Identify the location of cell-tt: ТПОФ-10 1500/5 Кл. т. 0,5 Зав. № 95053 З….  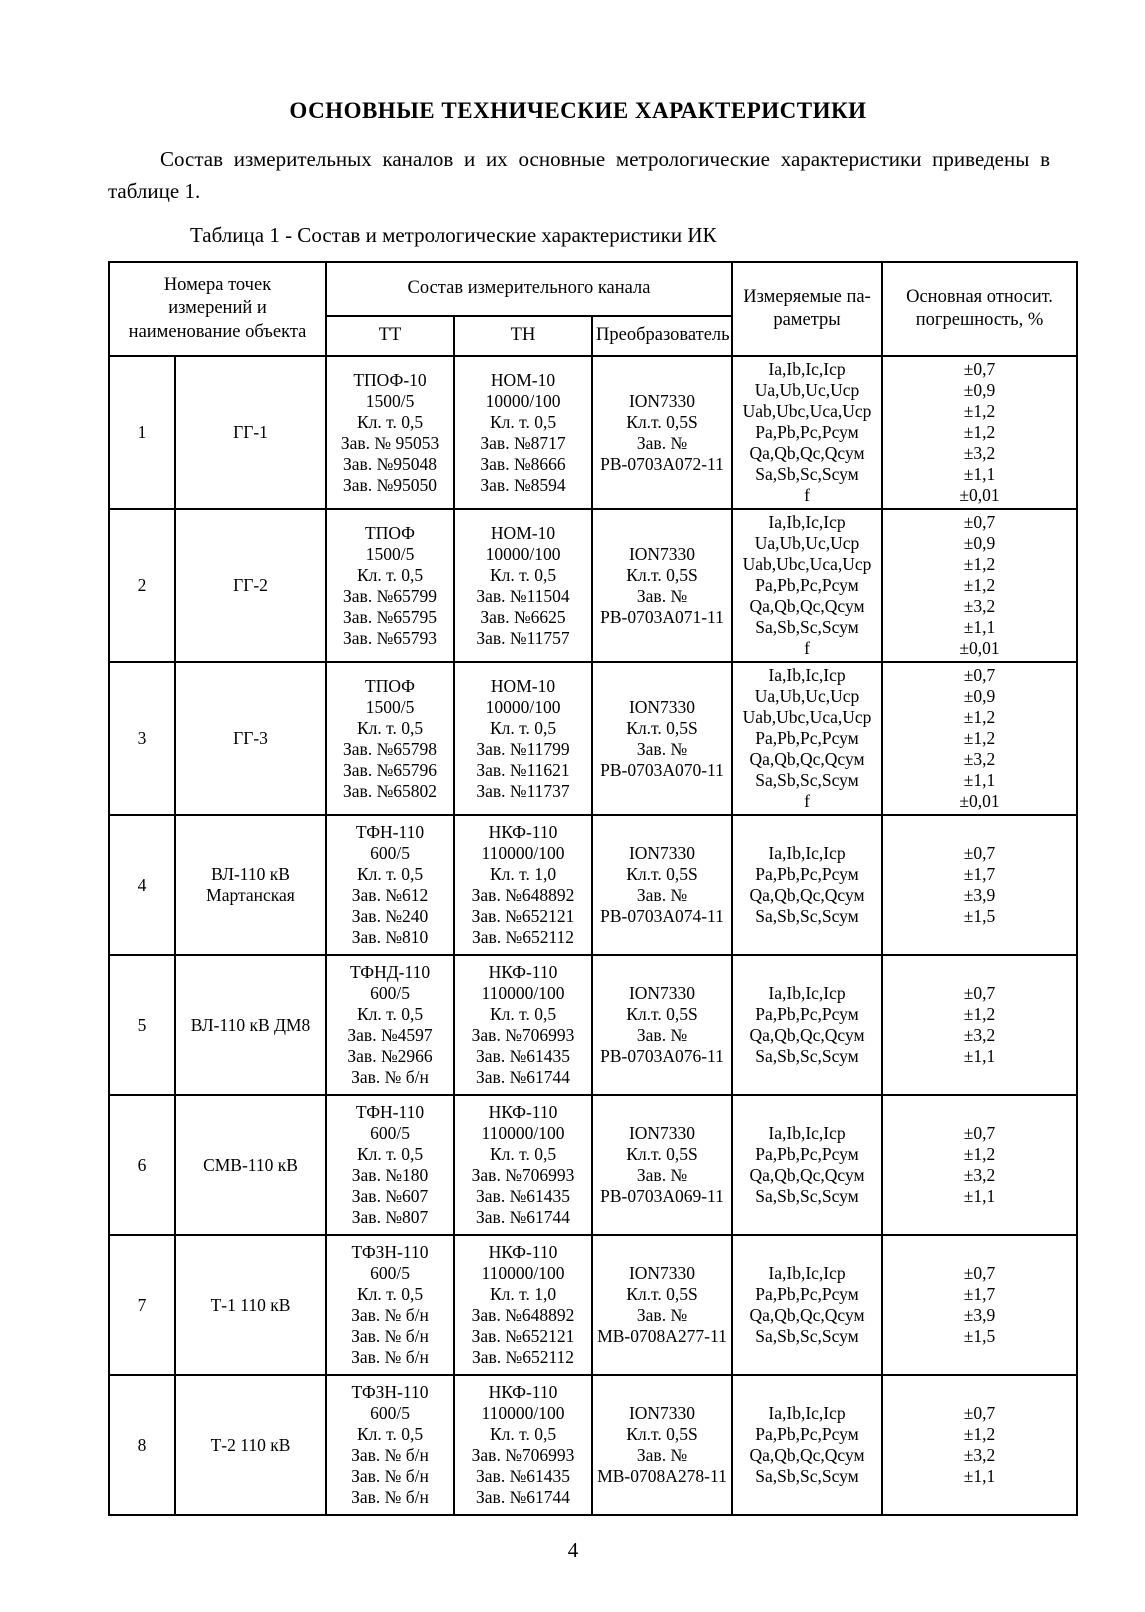
(390, 432).